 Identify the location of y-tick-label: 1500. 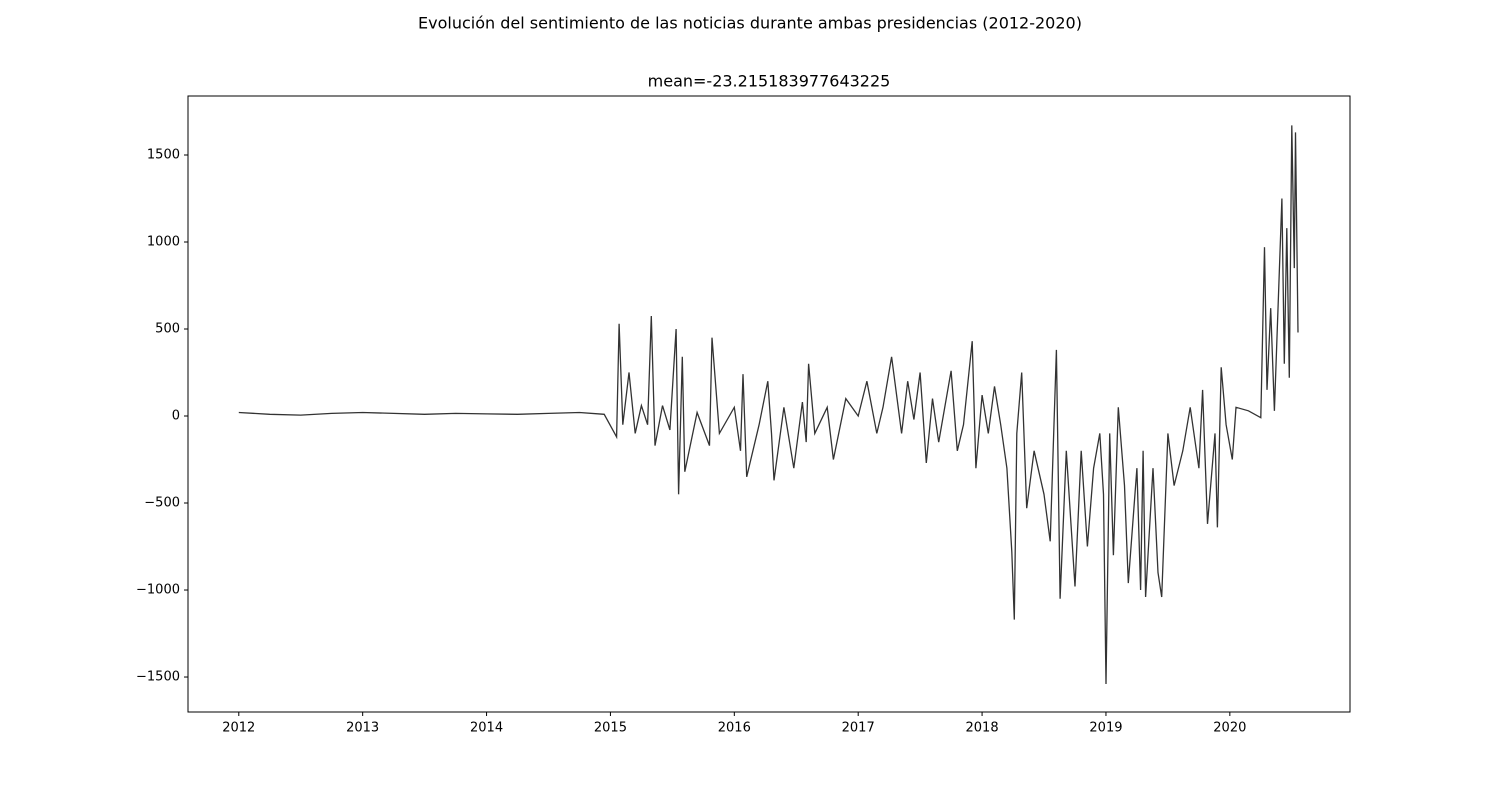
(163, 154).